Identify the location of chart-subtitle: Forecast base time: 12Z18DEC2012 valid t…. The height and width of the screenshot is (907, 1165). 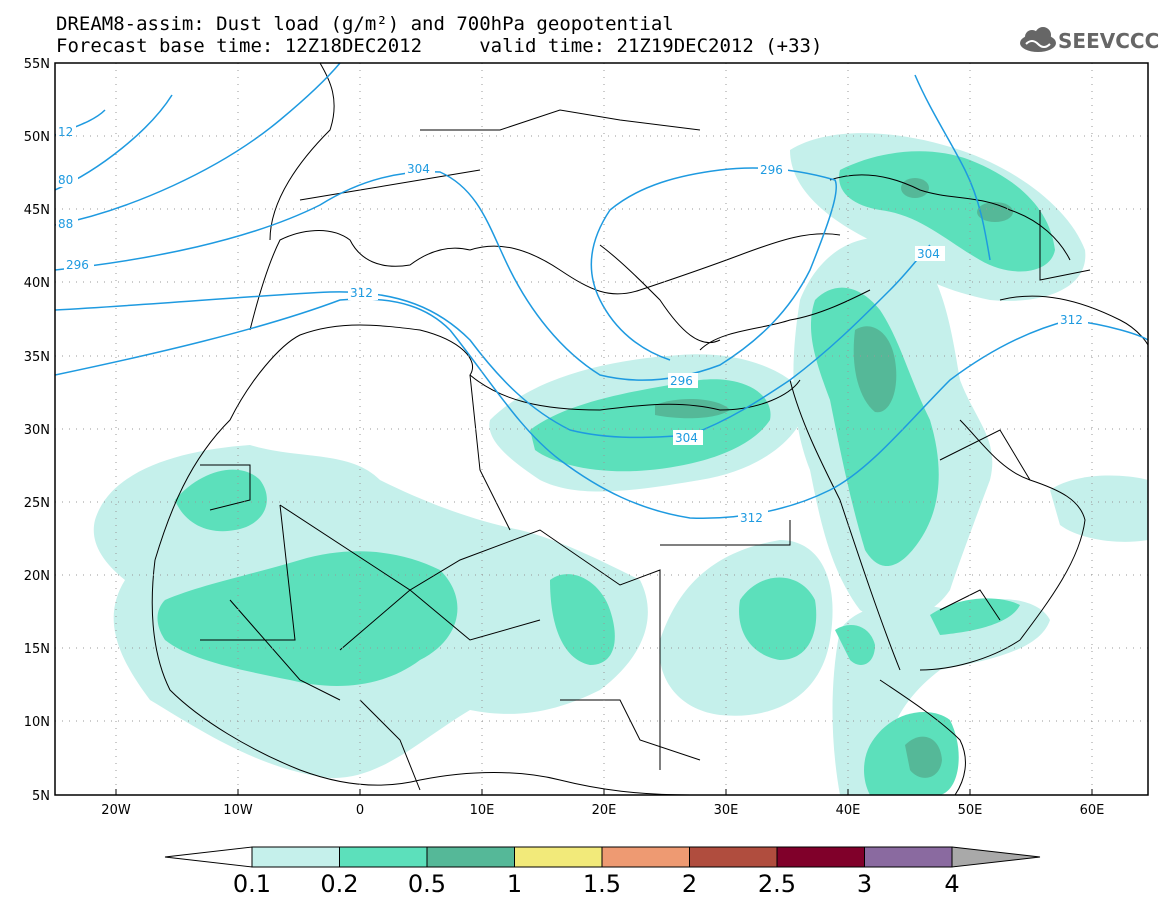
(439, 46).